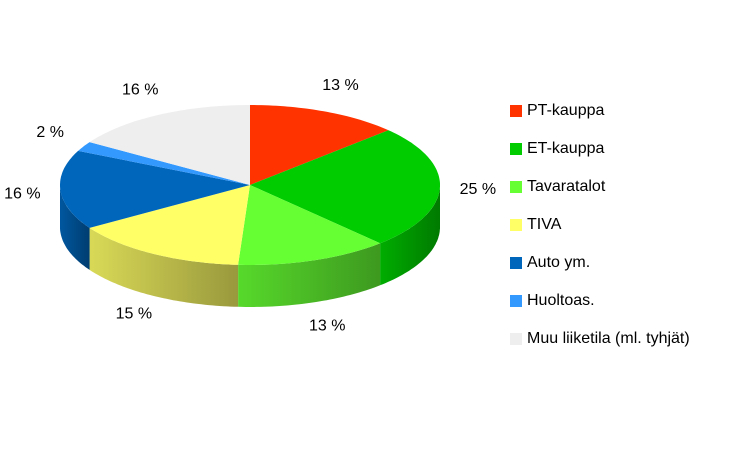  Describe the element at coordinates (561, 300) in the screenshot. I see `legend-label: Huoltoas.` at that location.